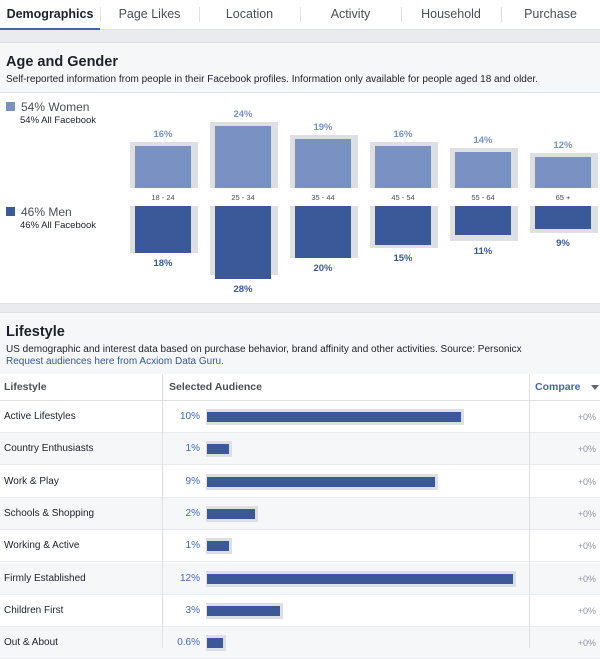 The width and height of the screenshot is (600, 659). Describe the element at coordinates (35, 332) in the screenshot. I see `lifestyle-title: Lifestyle` at that location.